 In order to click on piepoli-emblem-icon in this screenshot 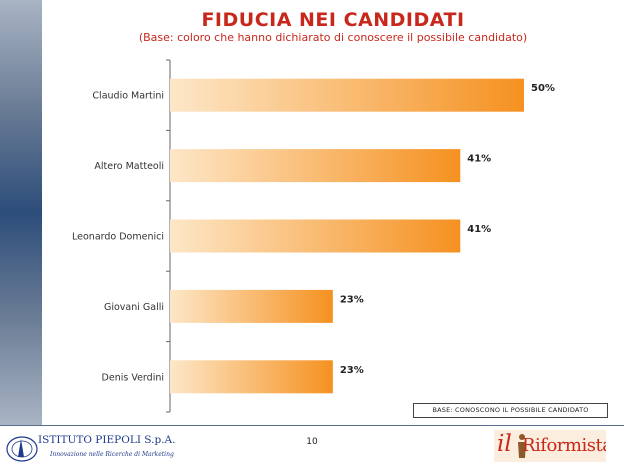, I will do `click(22, 449)`.